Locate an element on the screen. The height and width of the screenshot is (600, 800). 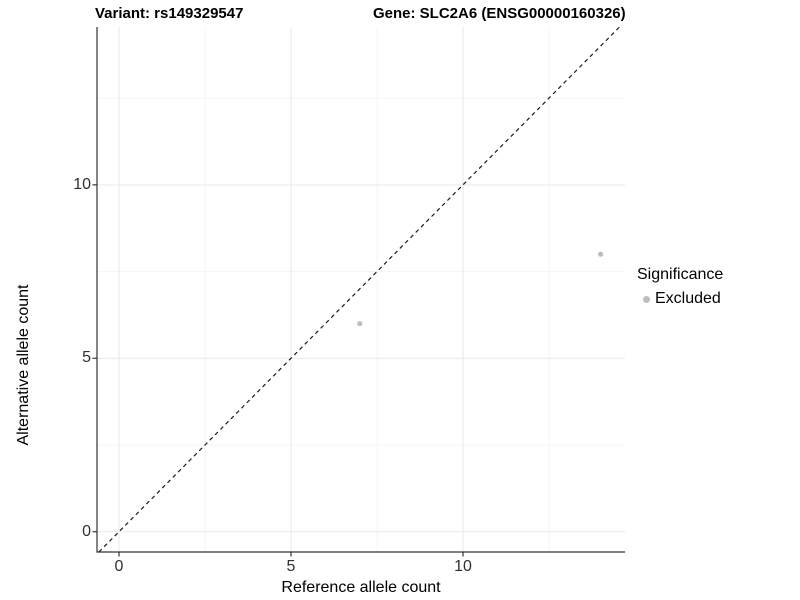
legend-entry: Excluded is located at coordinates (682, 299).